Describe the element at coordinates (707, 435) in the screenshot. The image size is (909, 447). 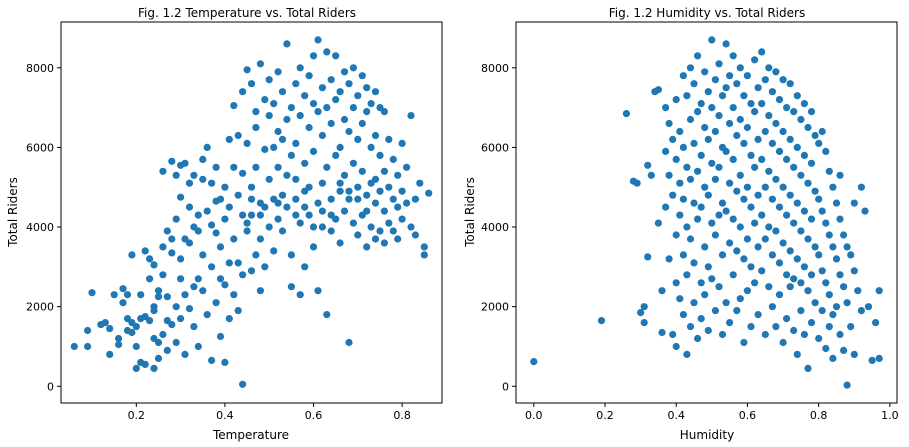
I see `x-axis-label: Humidity` at that location.